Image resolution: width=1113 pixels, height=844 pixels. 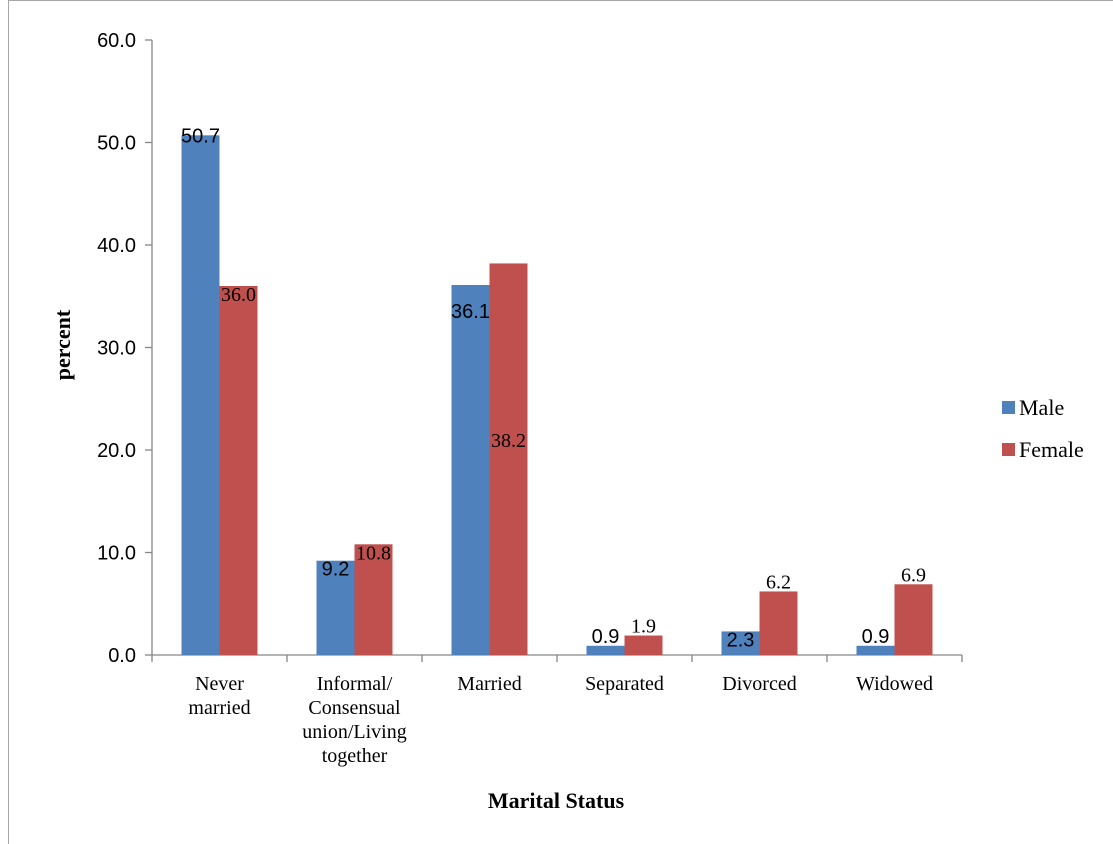 I want to click on x-tick-label: Married, so click(x=489, y=684).